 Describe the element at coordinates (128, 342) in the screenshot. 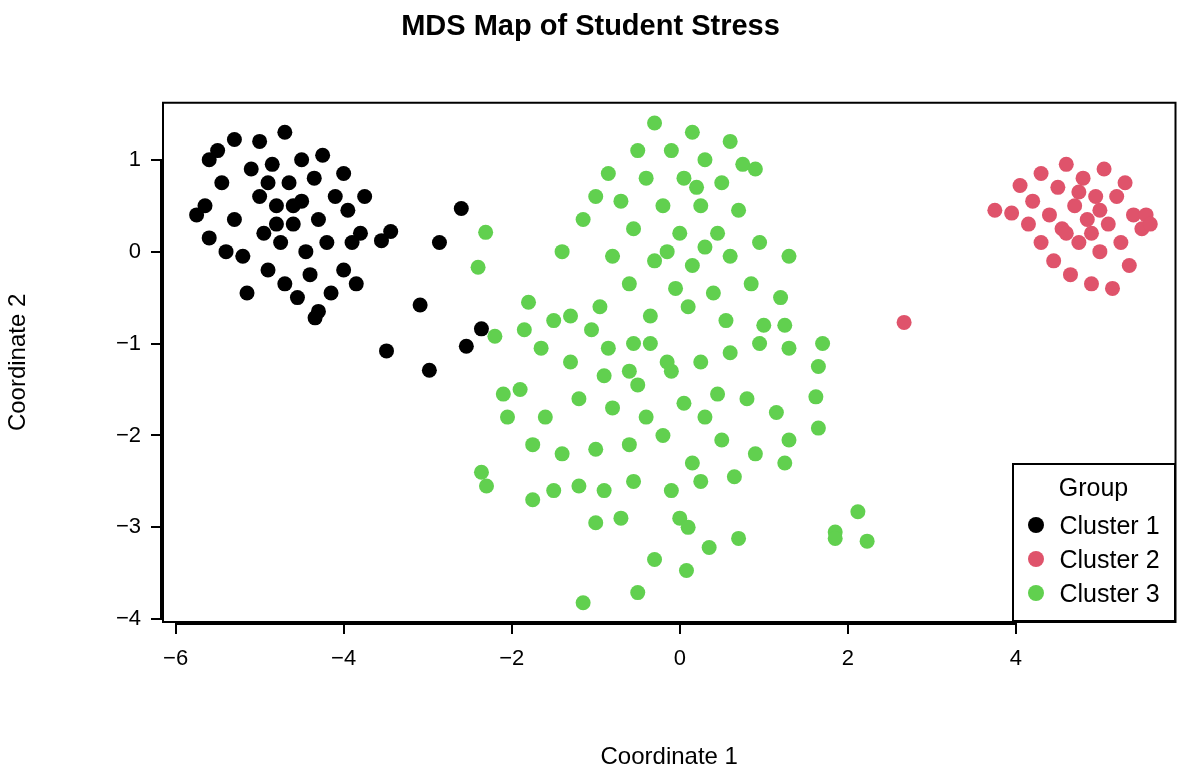

I see `y-tick-label: −1` at that location.